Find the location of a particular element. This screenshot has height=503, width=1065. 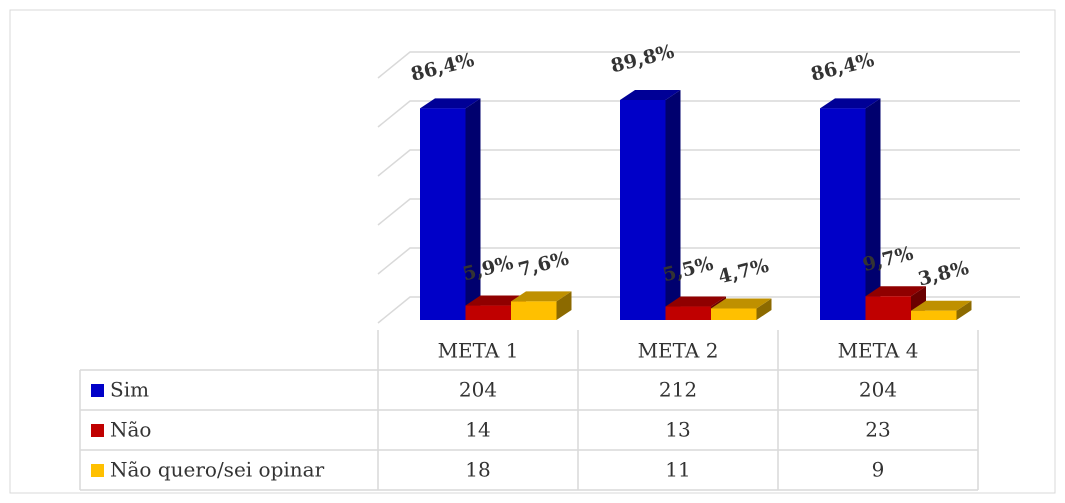

legend-label: Não is located at coordinates (130, 430).